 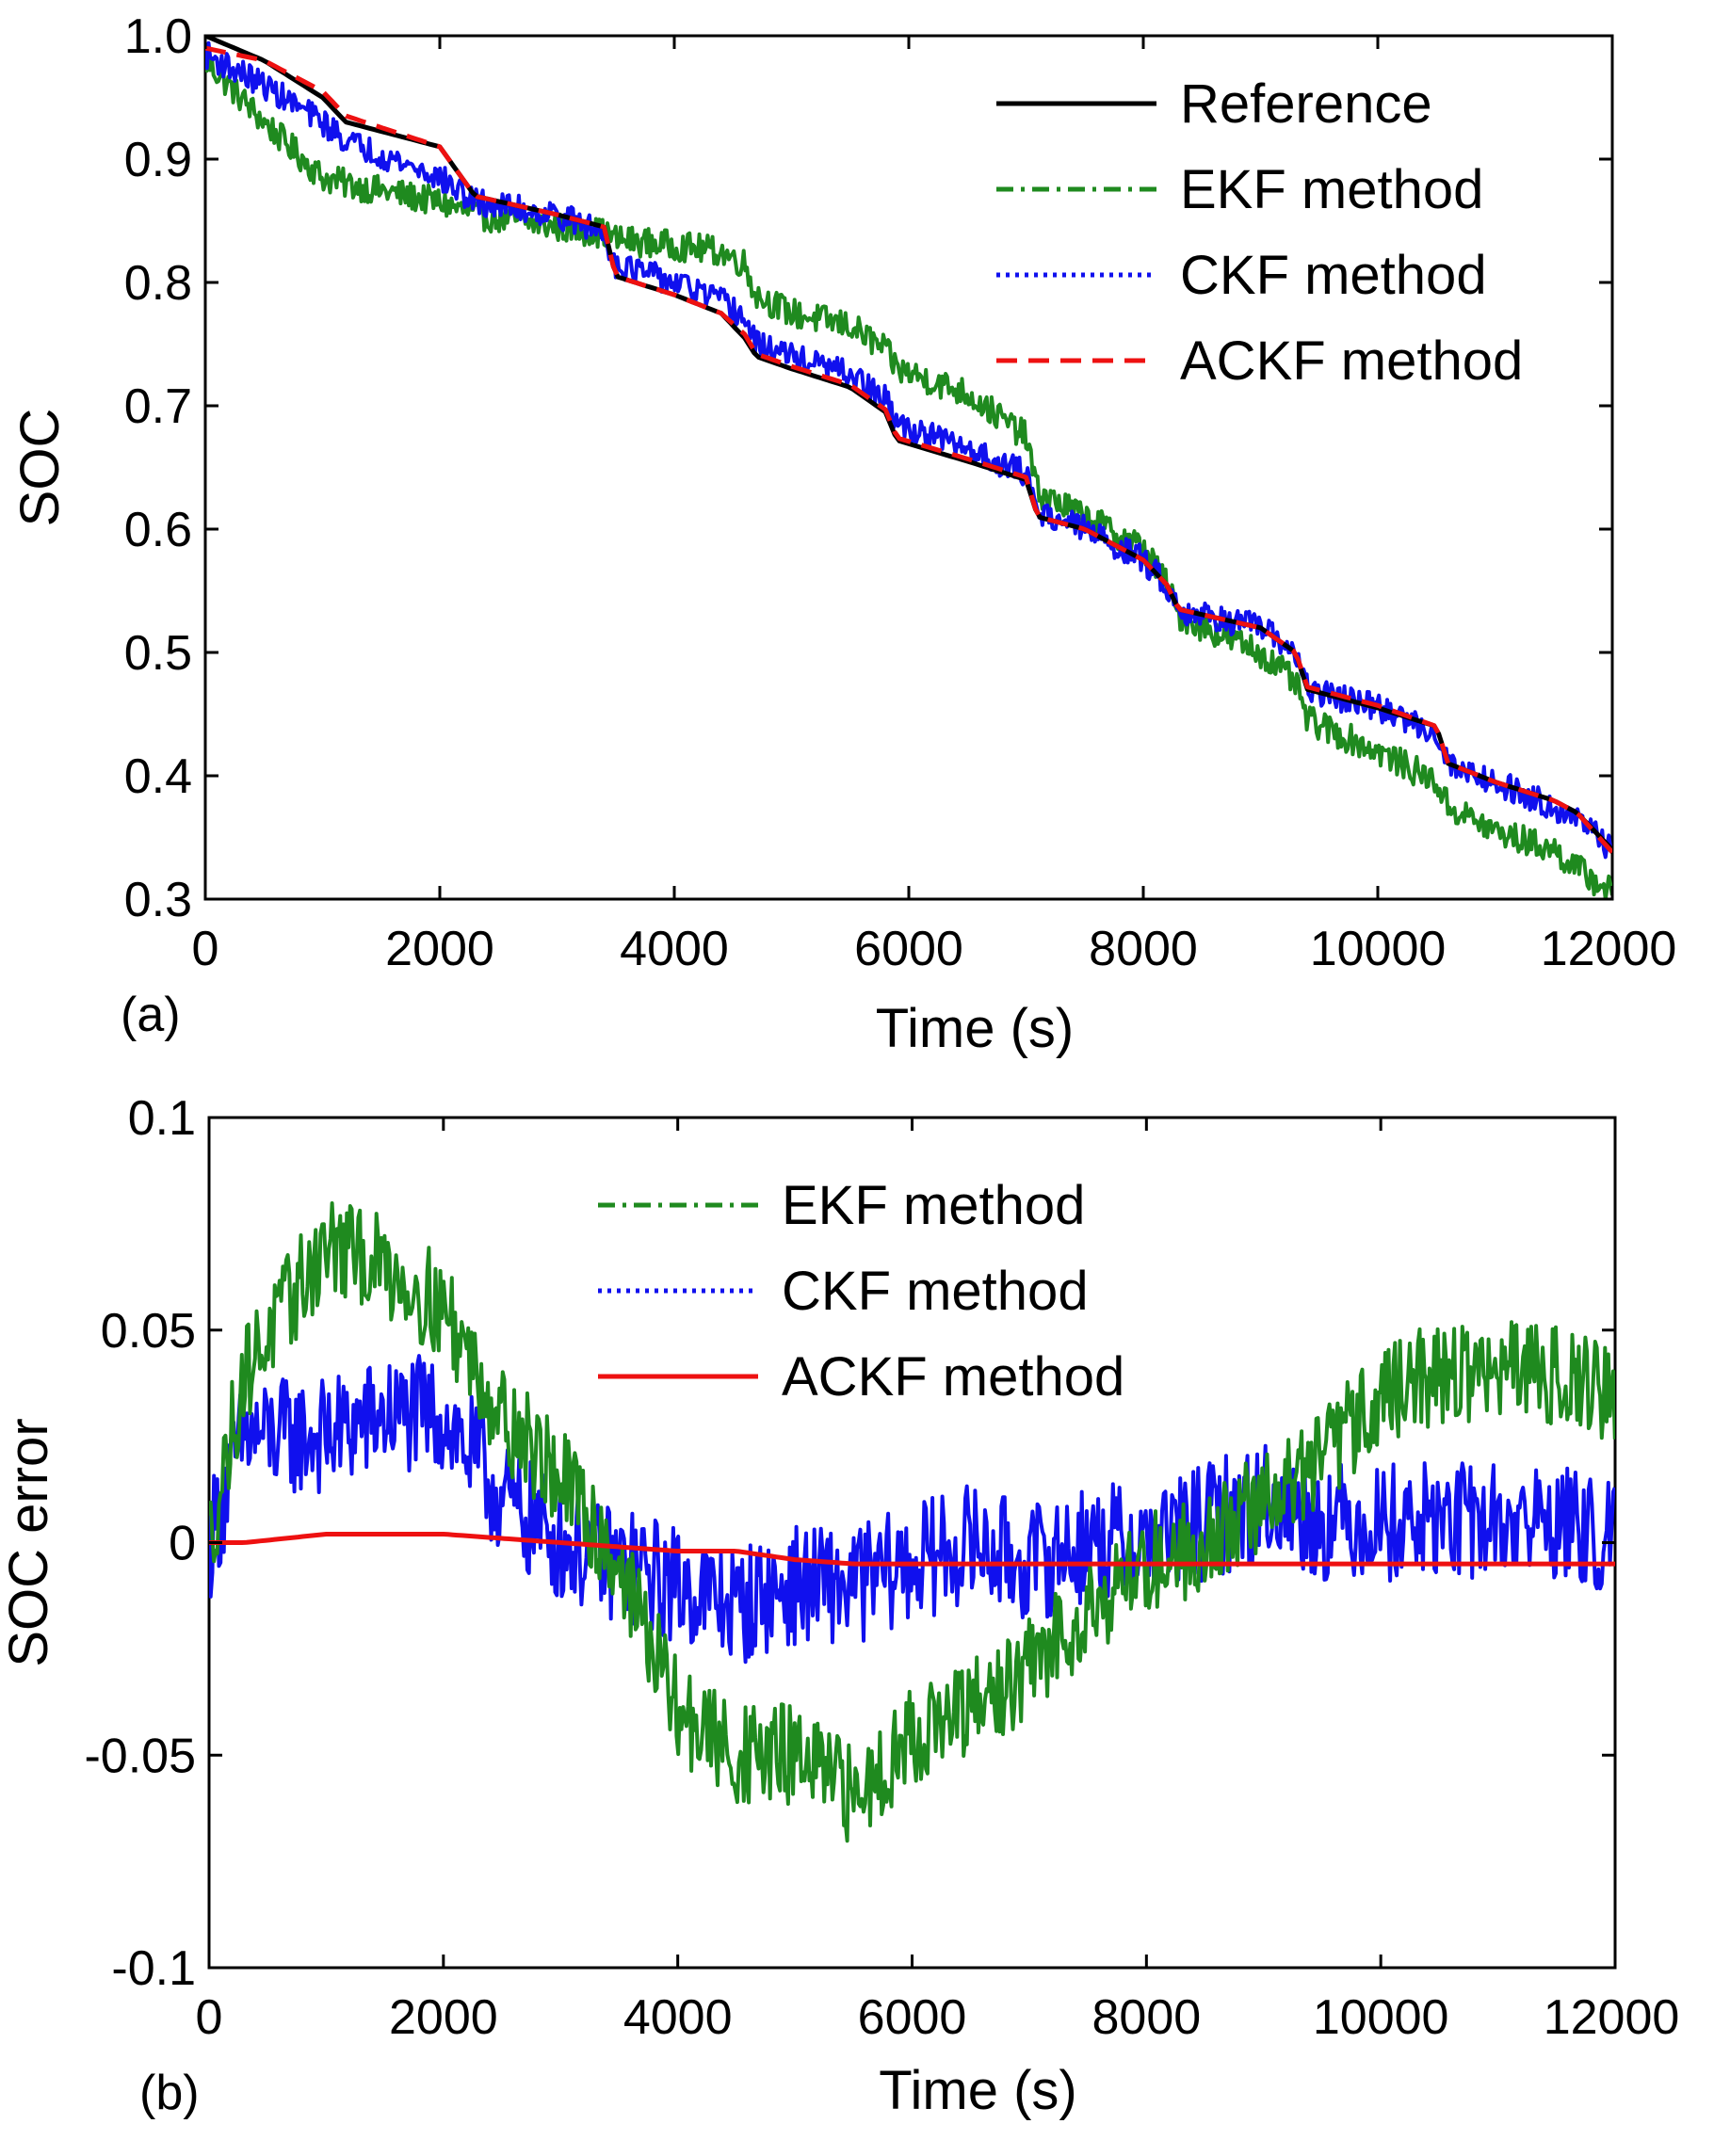 I want to click on y-tick-label: 0.05, so click(x=148, y=1331).